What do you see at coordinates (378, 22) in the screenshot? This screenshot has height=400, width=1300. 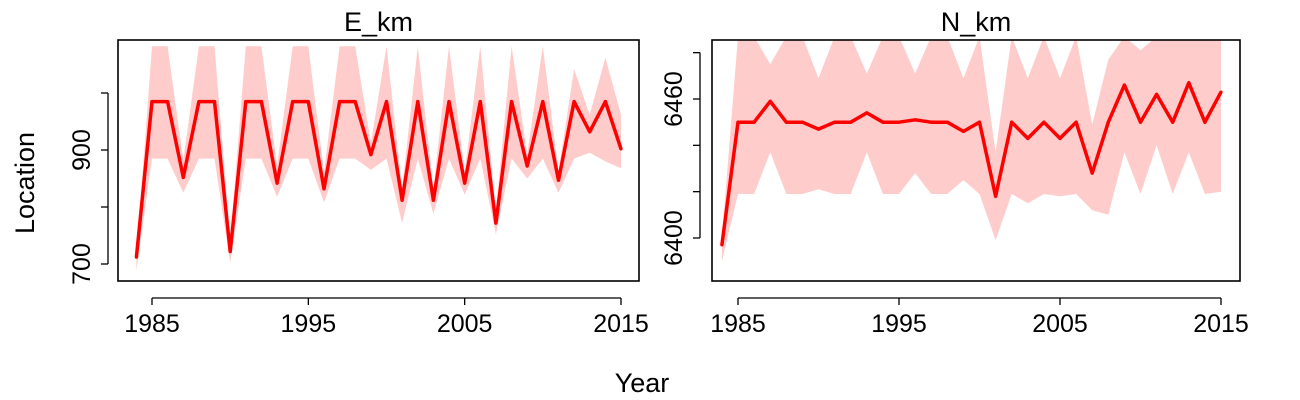 I see `panel-title: E_km` at bounding box center [378, 22].